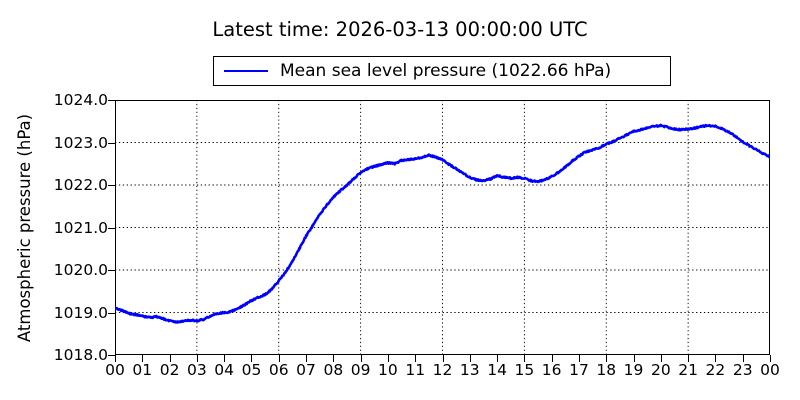 The height and width of the screenshot is (400, 800). Describe the element at coordinates (660, 370) in the screenshot. I see `x-axis-tick-label: 20` at that location.